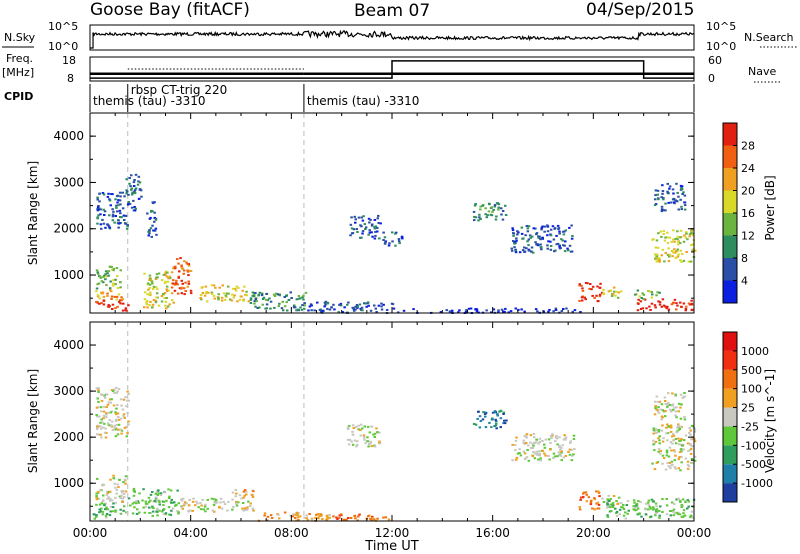  What do you see at coordinates (170, 10) in the screenshot?
I see `station-title: Goose Bay (fitACF)` at bounding box center [170, 10].